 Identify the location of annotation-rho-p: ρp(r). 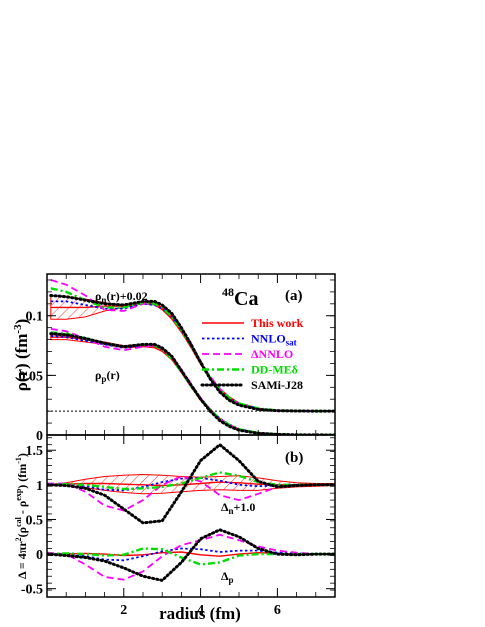
(107, 376).